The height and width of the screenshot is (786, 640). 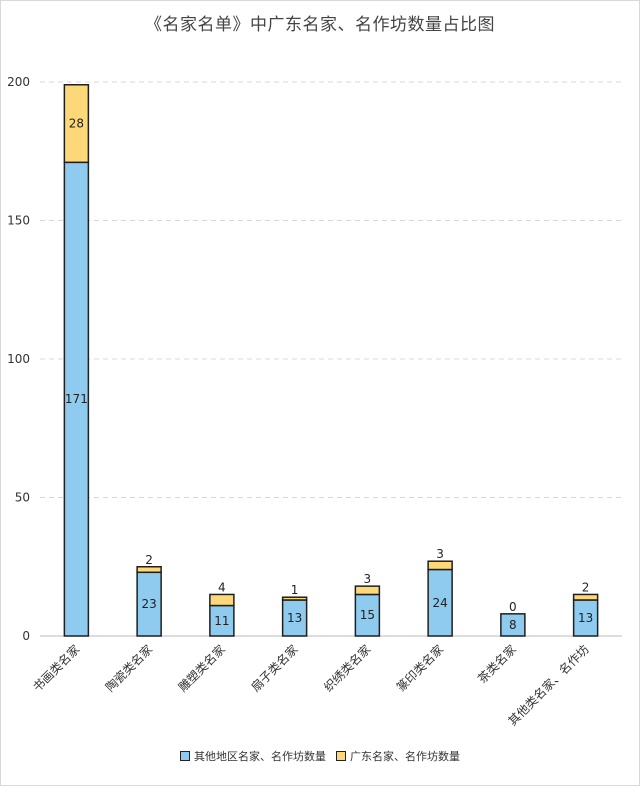 What do you see at coordinates (274, 668) in the screenshot?
I see `x-tick-label: 扇子类名家` at bounding box center [274, 668].